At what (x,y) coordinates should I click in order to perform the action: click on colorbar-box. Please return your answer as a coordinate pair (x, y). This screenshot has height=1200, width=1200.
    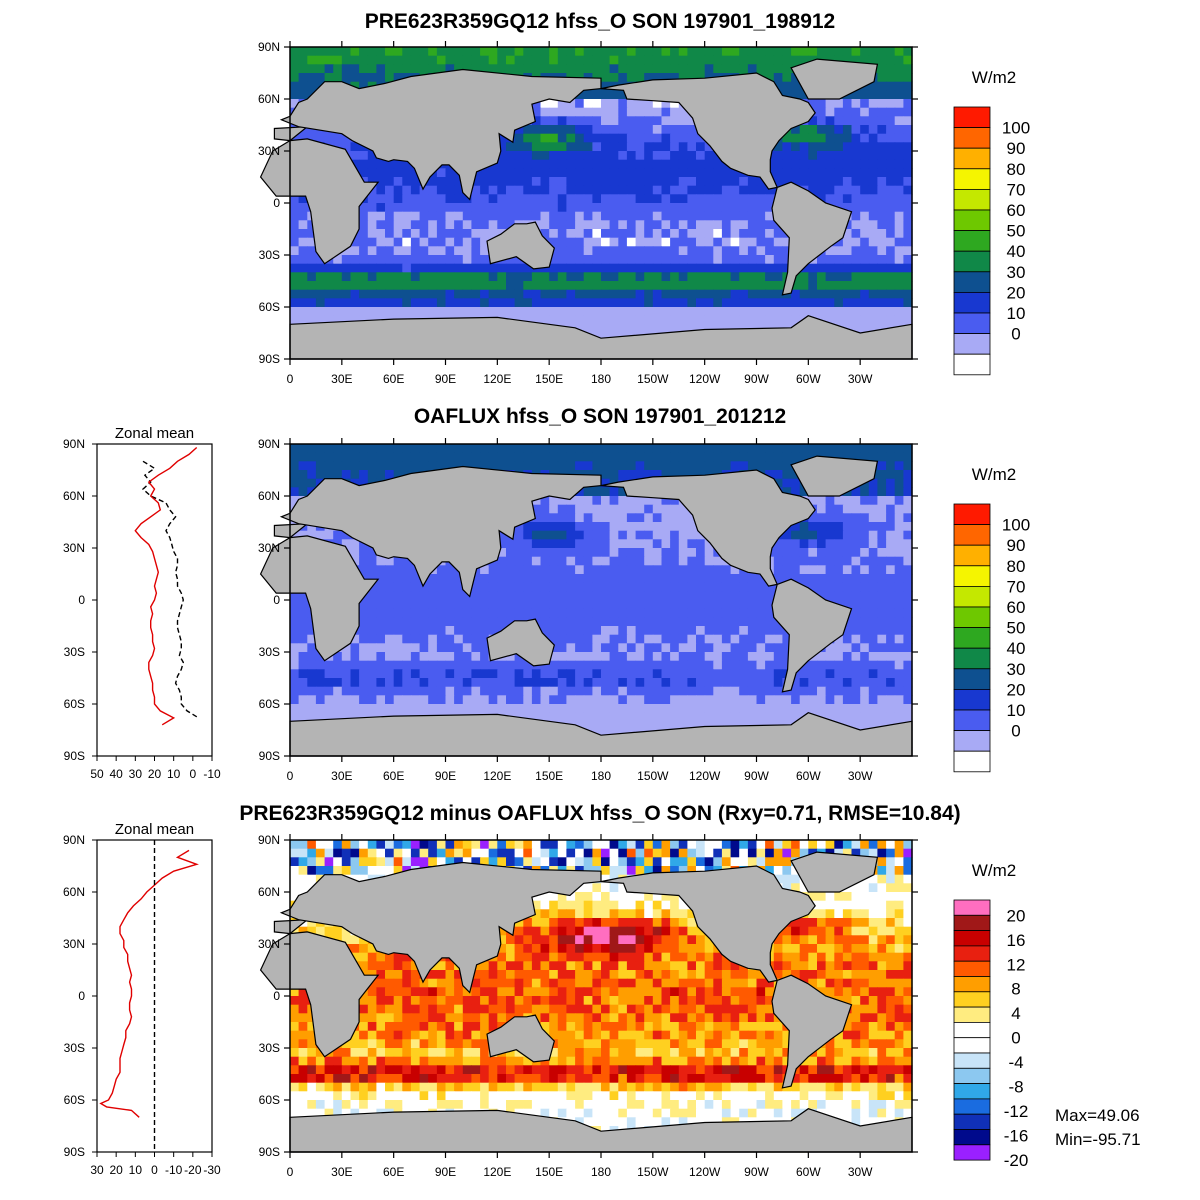
    Looking at the image, I should click on (972, 364).